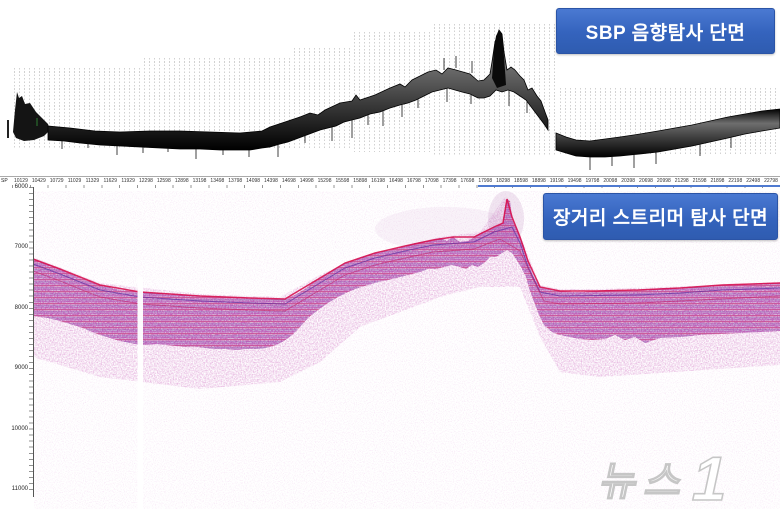  Describe the element at coordinates (342, 181) in the screenshot. I see `sp-tick-label: 15598` at that location.